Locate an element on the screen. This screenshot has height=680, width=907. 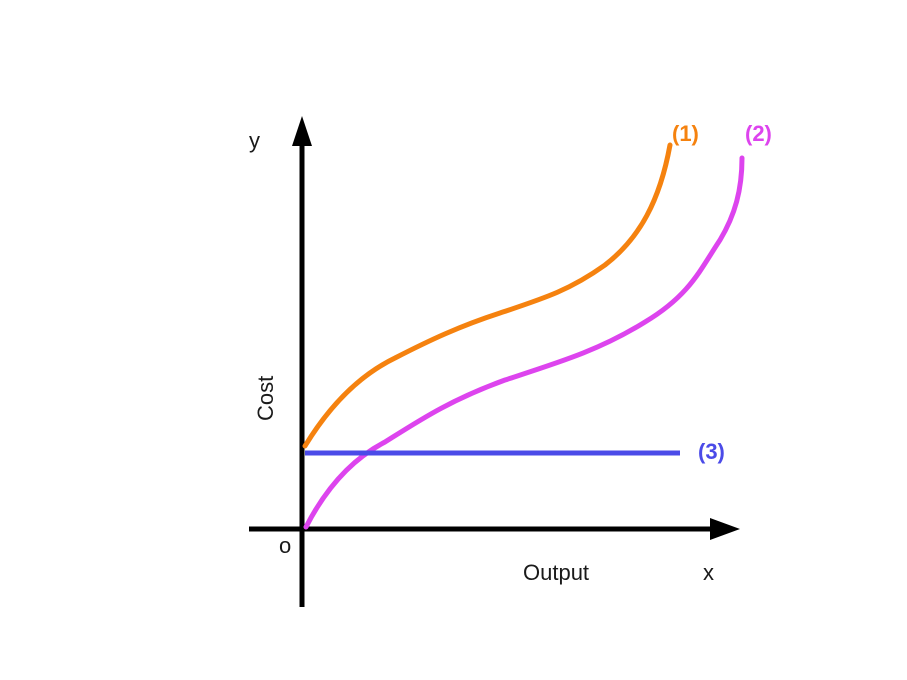
y-axis-label: Cost is located at coordinates (265, 398).